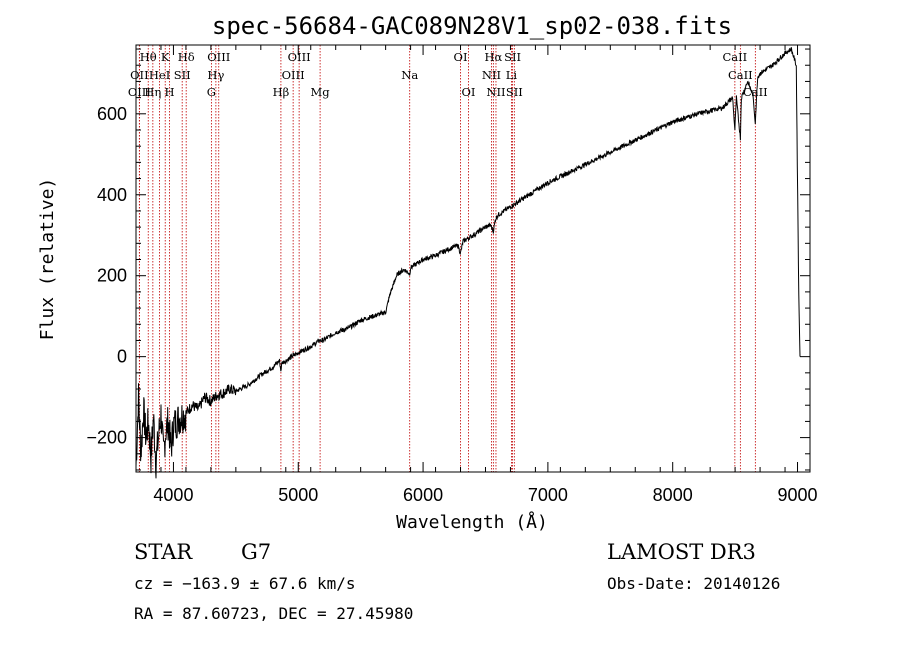 This screenshot has width=900, height=649. What do you see at coordinates (548, 495) in the screenshot?
I see `x-tick-label: 7000` at bounding box center [548, 495].